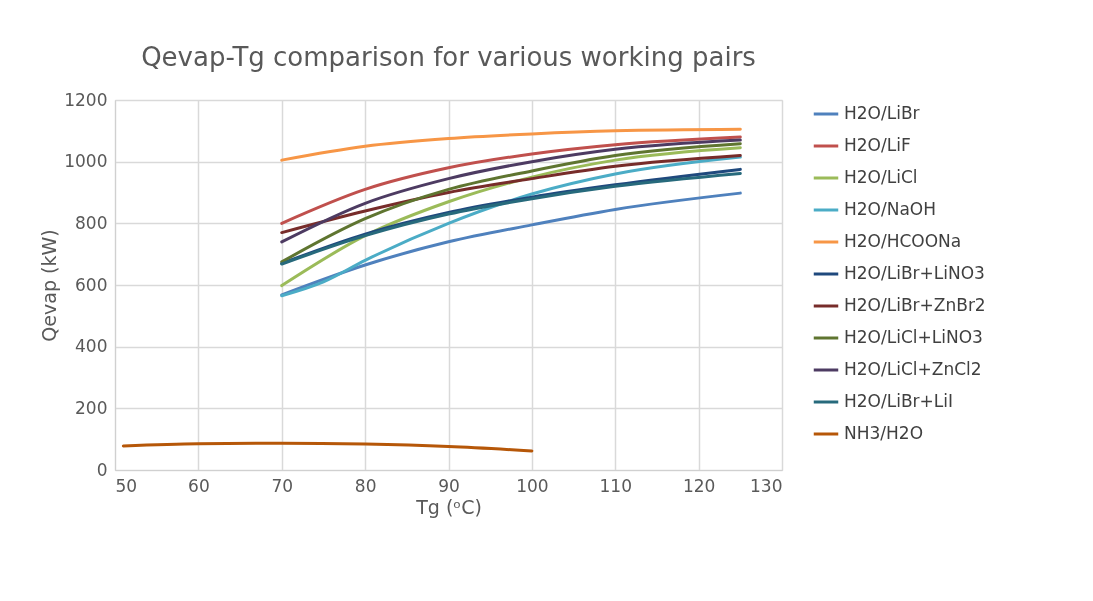 The width and height of the screenshot is (1093, 601). What do you see at coordinates (881, 177) in the screenshot?
I see `legend-label: H2O/LiCl` at bounding box center [881, 177].